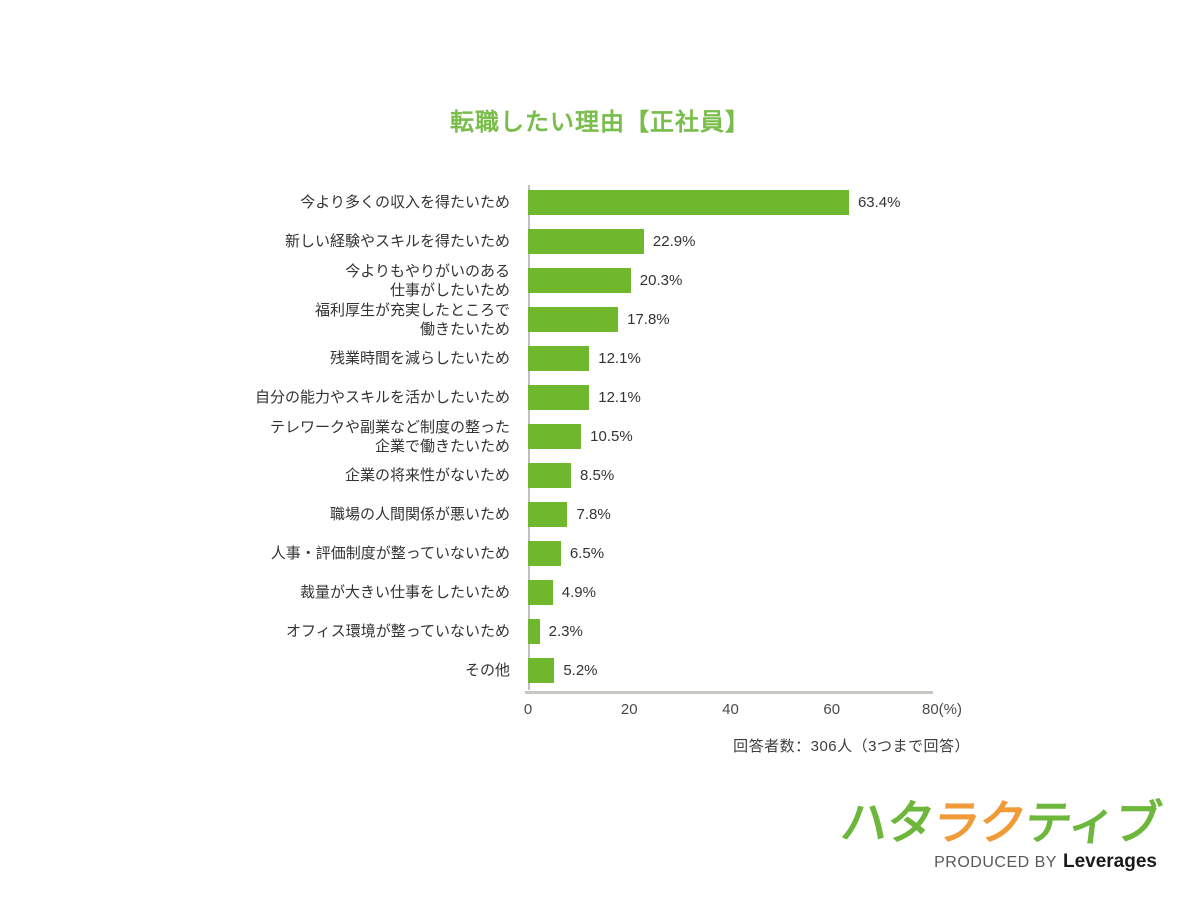 The height and width of the screenshot is (911, 1200). What do you see at coordinates (784, 514) in the screenshot?
I see `bar-track: 7.8%` at bounding box center [784, 514].